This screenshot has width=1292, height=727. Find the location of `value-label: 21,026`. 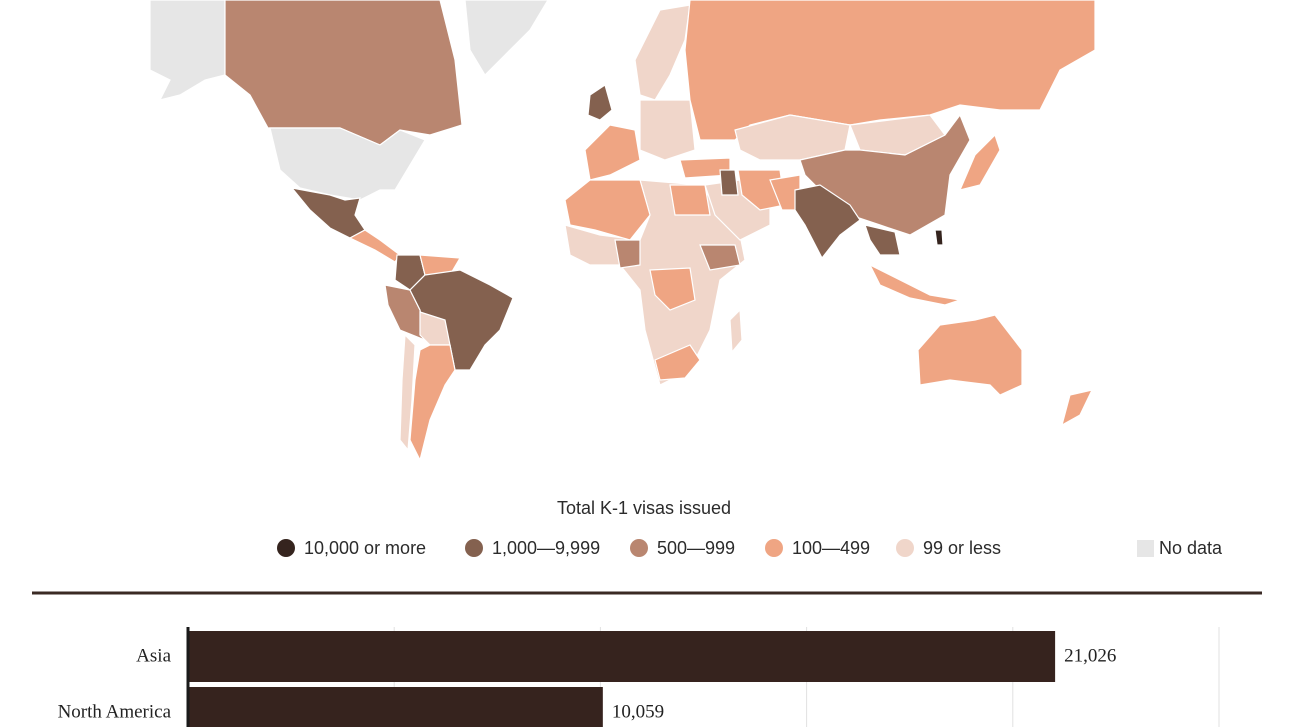

value-label: 21,026 is located at coordinates (1090, 655).